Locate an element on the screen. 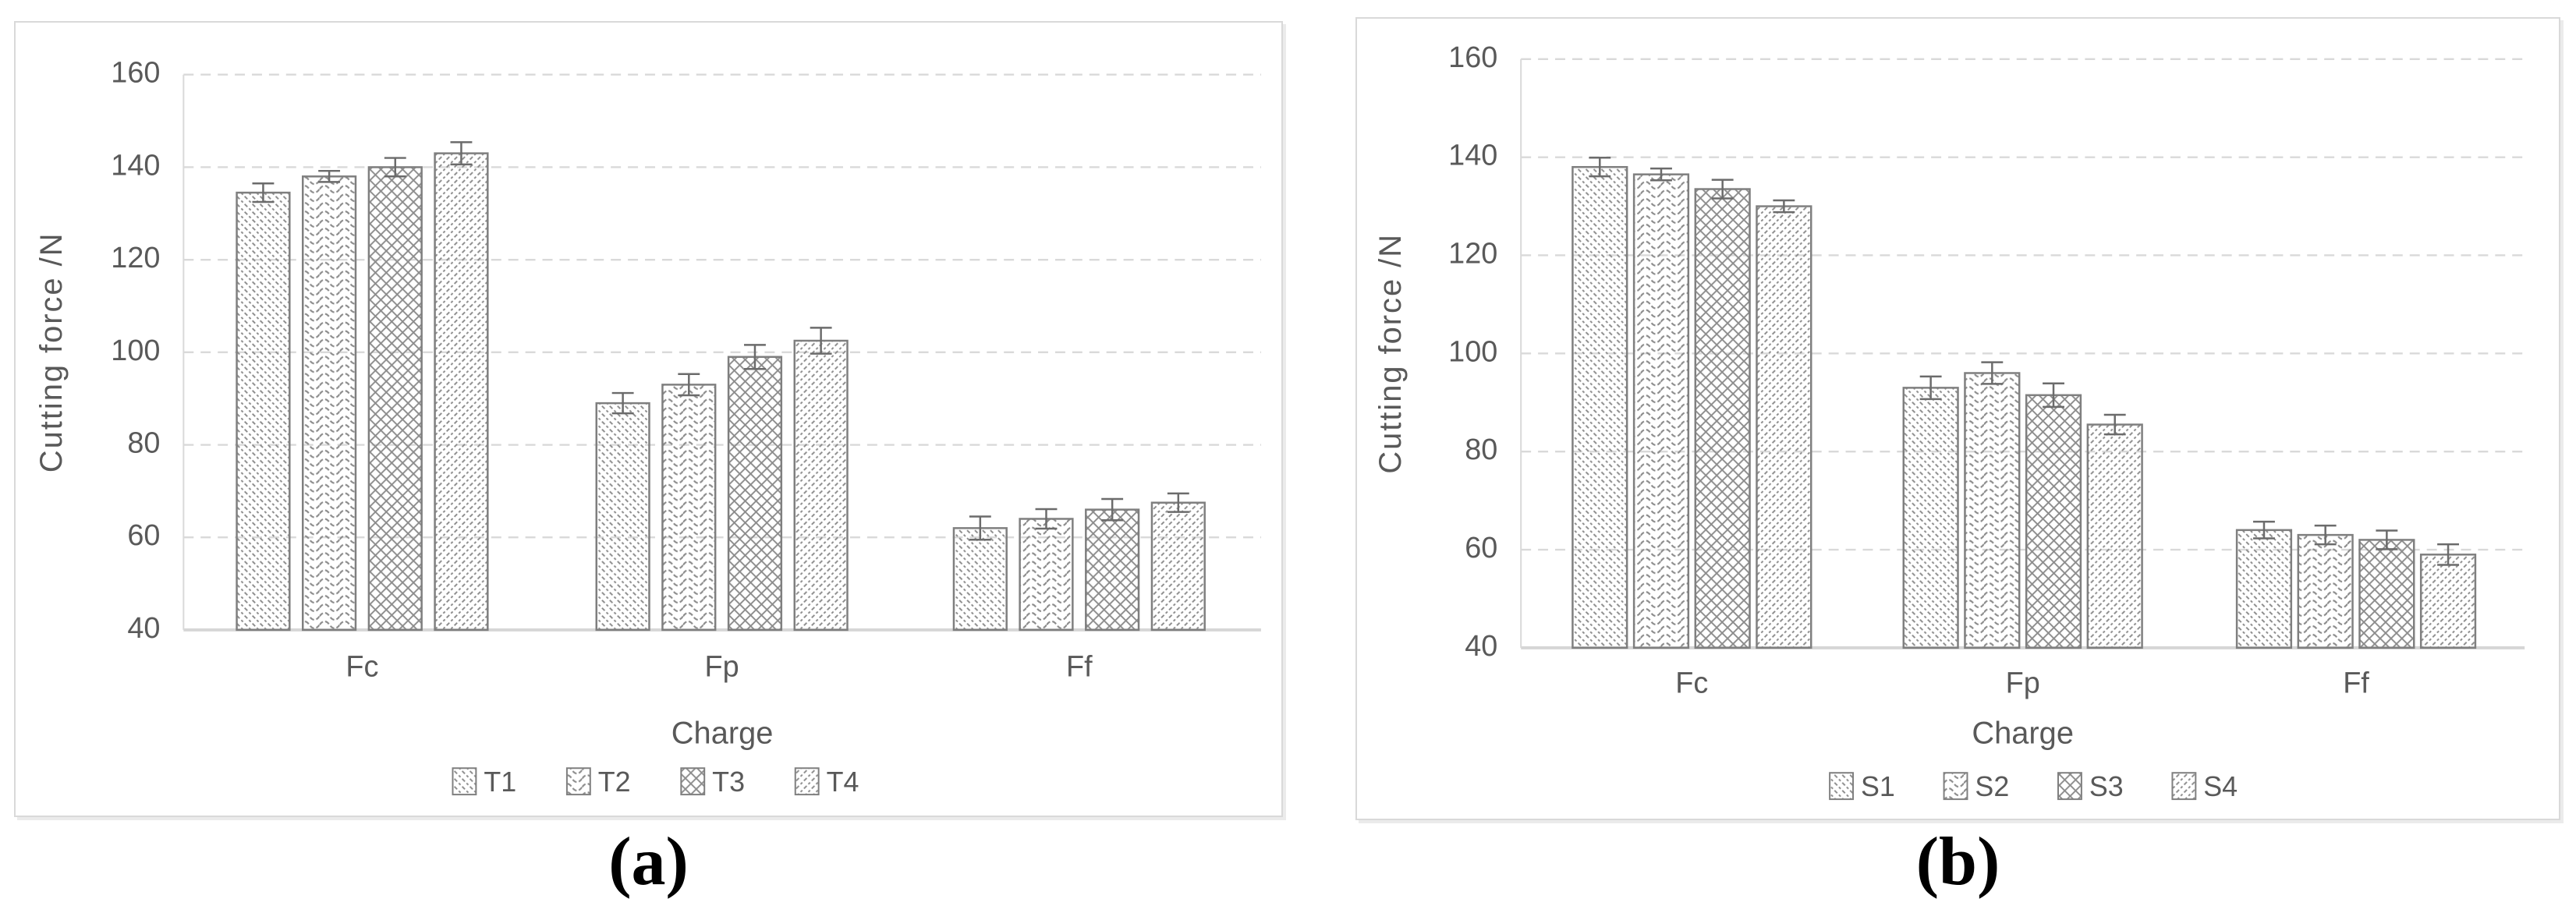 Image resolution: width=2576 pixels, height=920 pixels. bar-T4-Ff is located at coordinates (1178, 566).